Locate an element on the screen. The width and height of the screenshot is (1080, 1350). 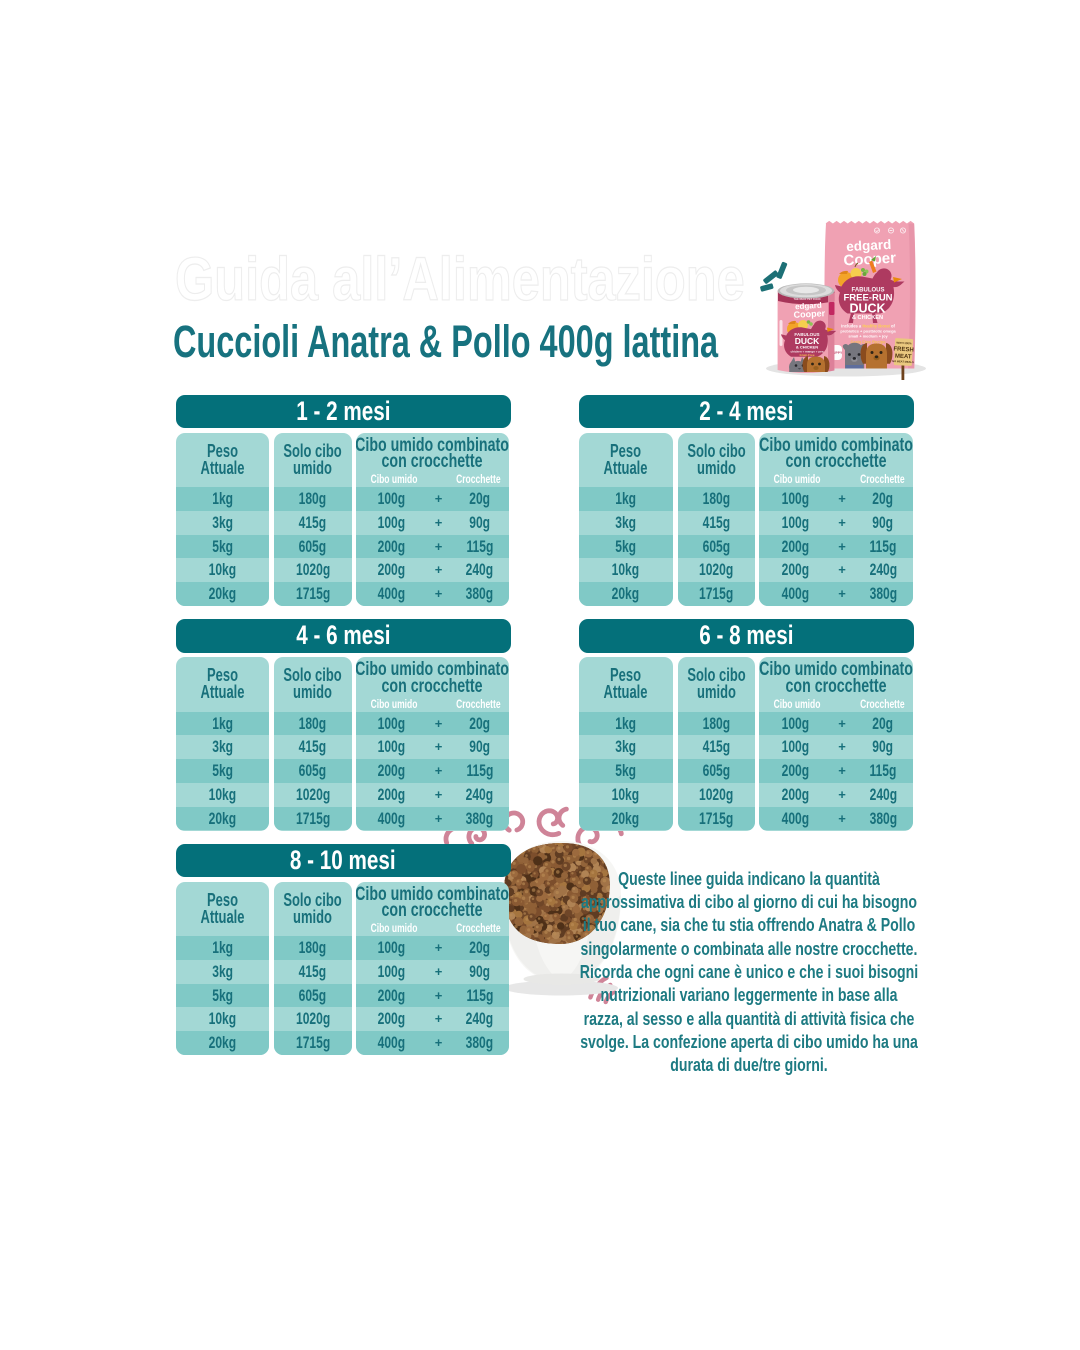
svg-text: NO MEAT MEALS is located at coordinates (903, 361).